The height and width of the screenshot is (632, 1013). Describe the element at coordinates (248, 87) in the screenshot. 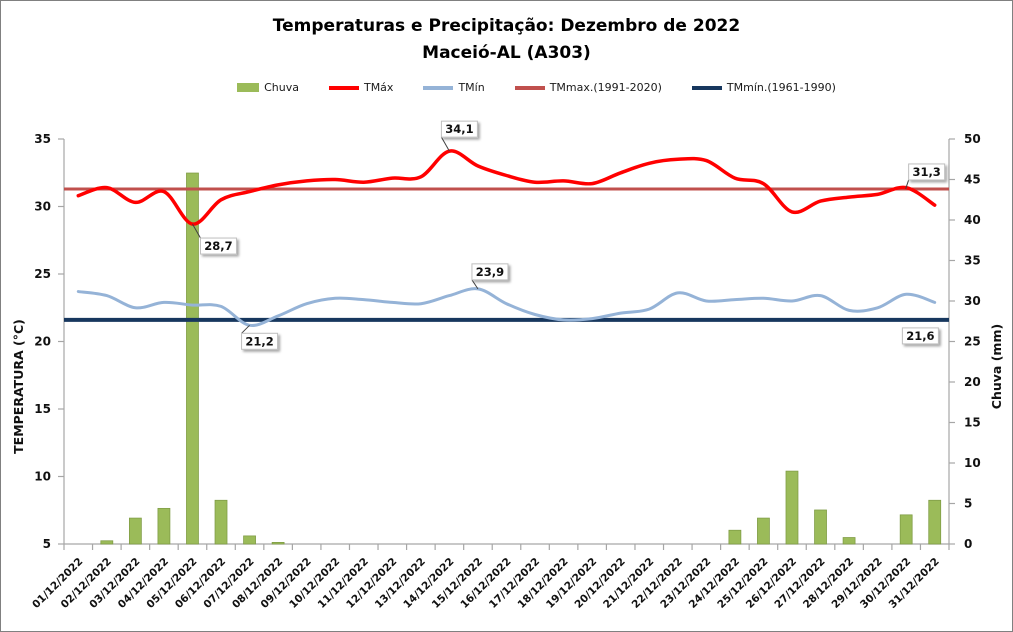

I see `legend-bar-swatch` at that location.